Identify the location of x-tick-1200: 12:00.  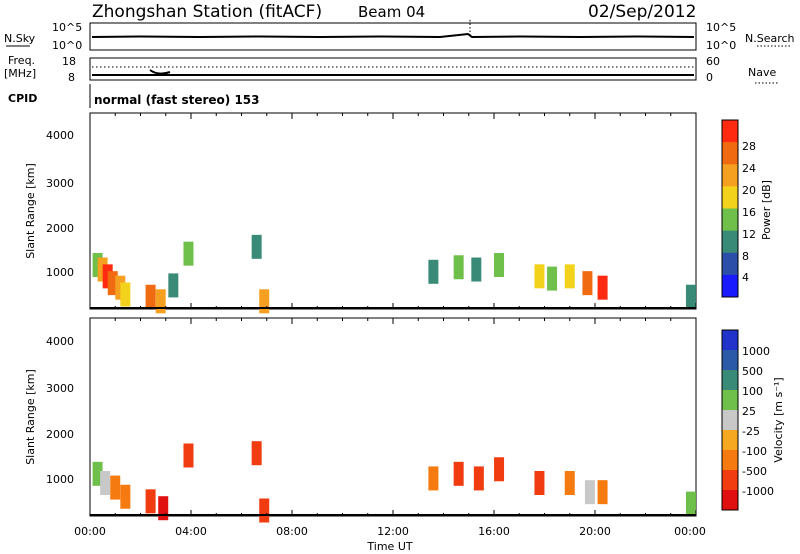
(393, 531).